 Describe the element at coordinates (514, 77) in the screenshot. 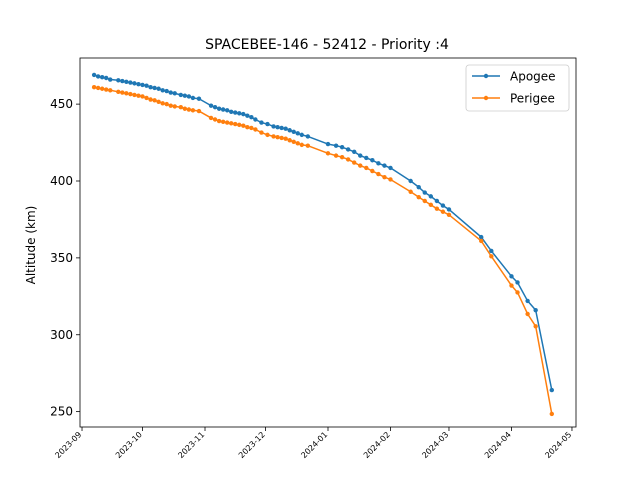

I see `legend-entry-apogee: Apogee` at that location.